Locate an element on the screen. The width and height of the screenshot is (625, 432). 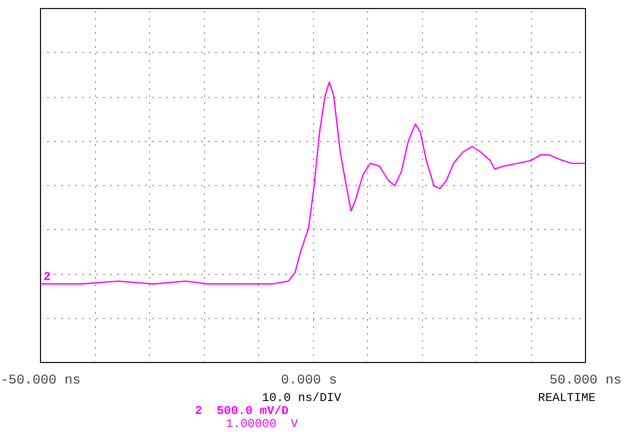
x-tick-label: 50.000 ns is located at coordinates (586, 381).